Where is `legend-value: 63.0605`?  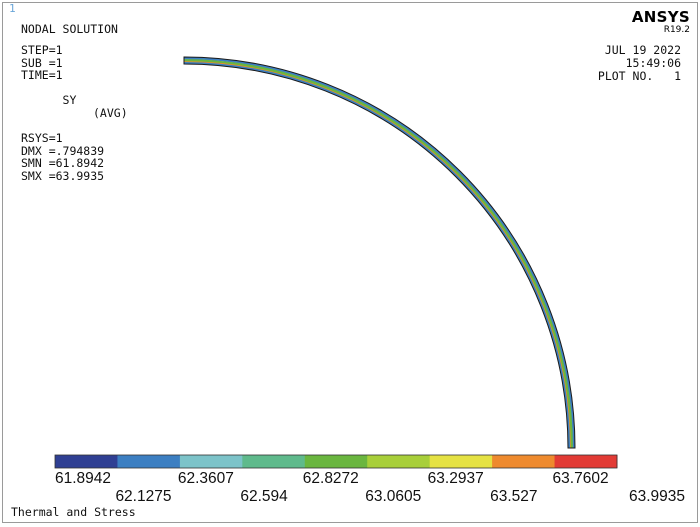
legend-value: 63.0605 is located at coordinates (393, 496).